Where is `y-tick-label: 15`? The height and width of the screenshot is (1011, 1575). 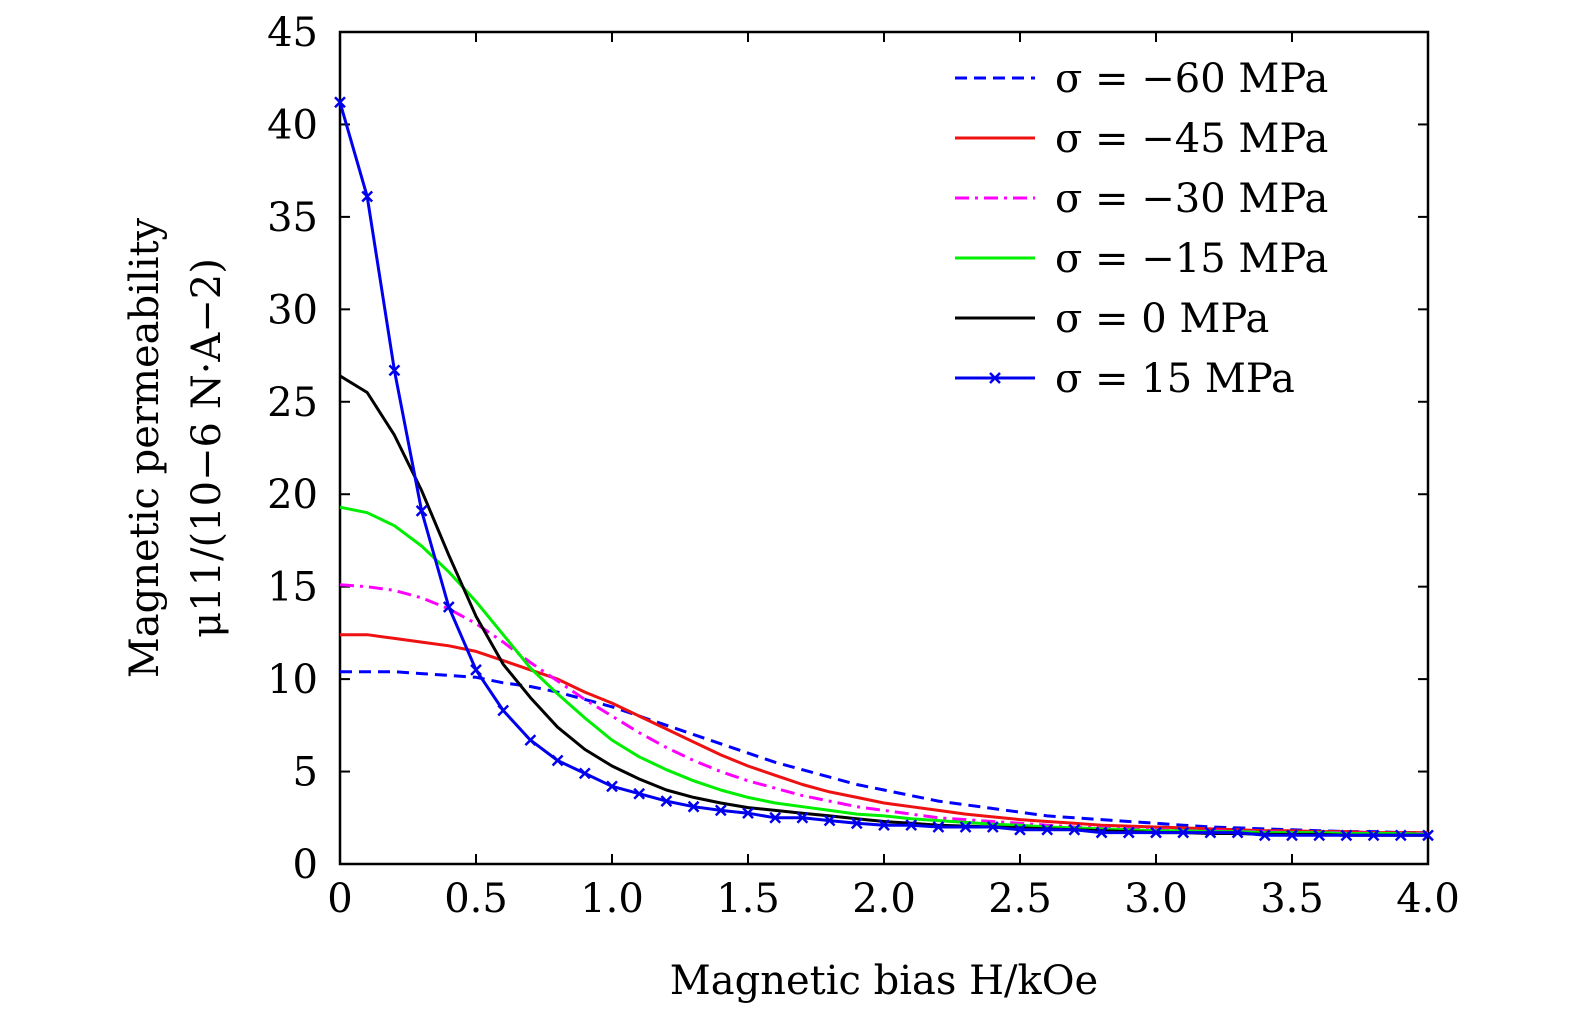 y-tick-label: 15 is located at coordinates (292, 588).